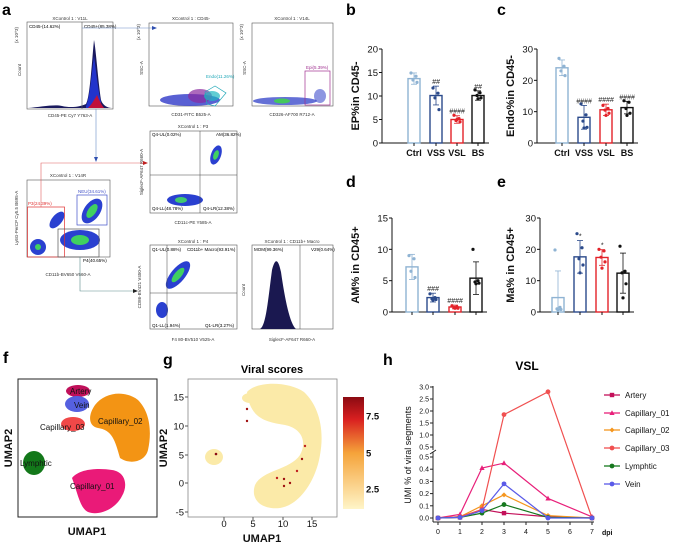 Image resolution: width=683 pixels, height=543 pixels. I want to click on x-axis-label: CD326-AF700 R712-A, so click(291, 114).